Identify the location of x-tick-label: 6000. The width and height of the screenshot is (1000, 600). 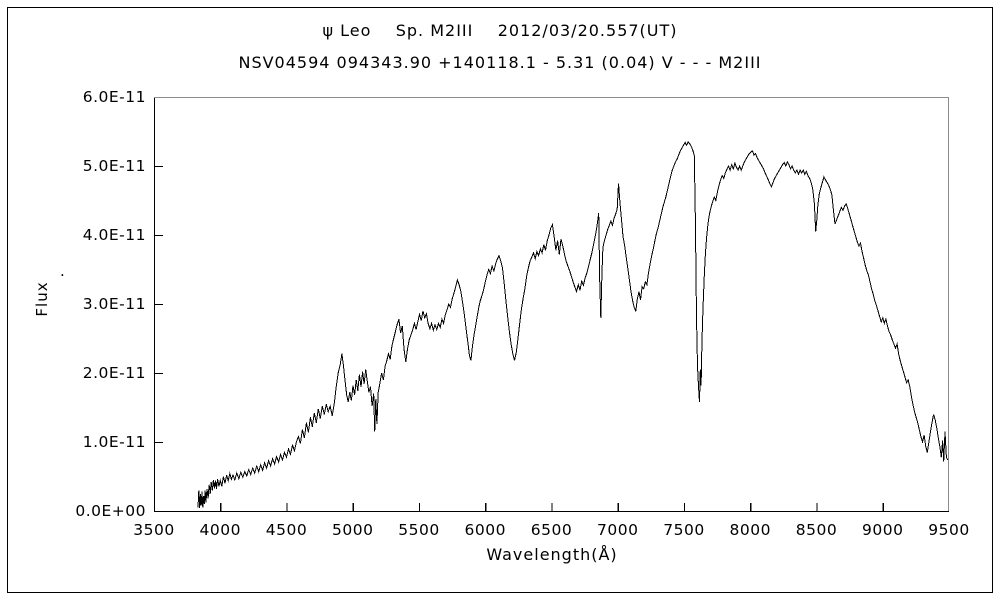
(485, 530).